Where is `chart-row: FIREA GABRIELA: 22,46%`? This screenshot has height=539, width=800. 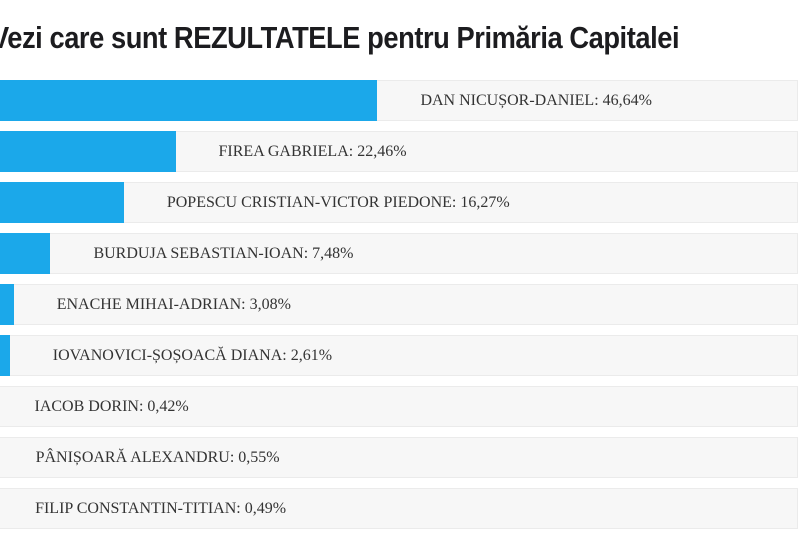
chart-row: FIREA GABRIELA: 22,46% is located at coordinates (400, 151).